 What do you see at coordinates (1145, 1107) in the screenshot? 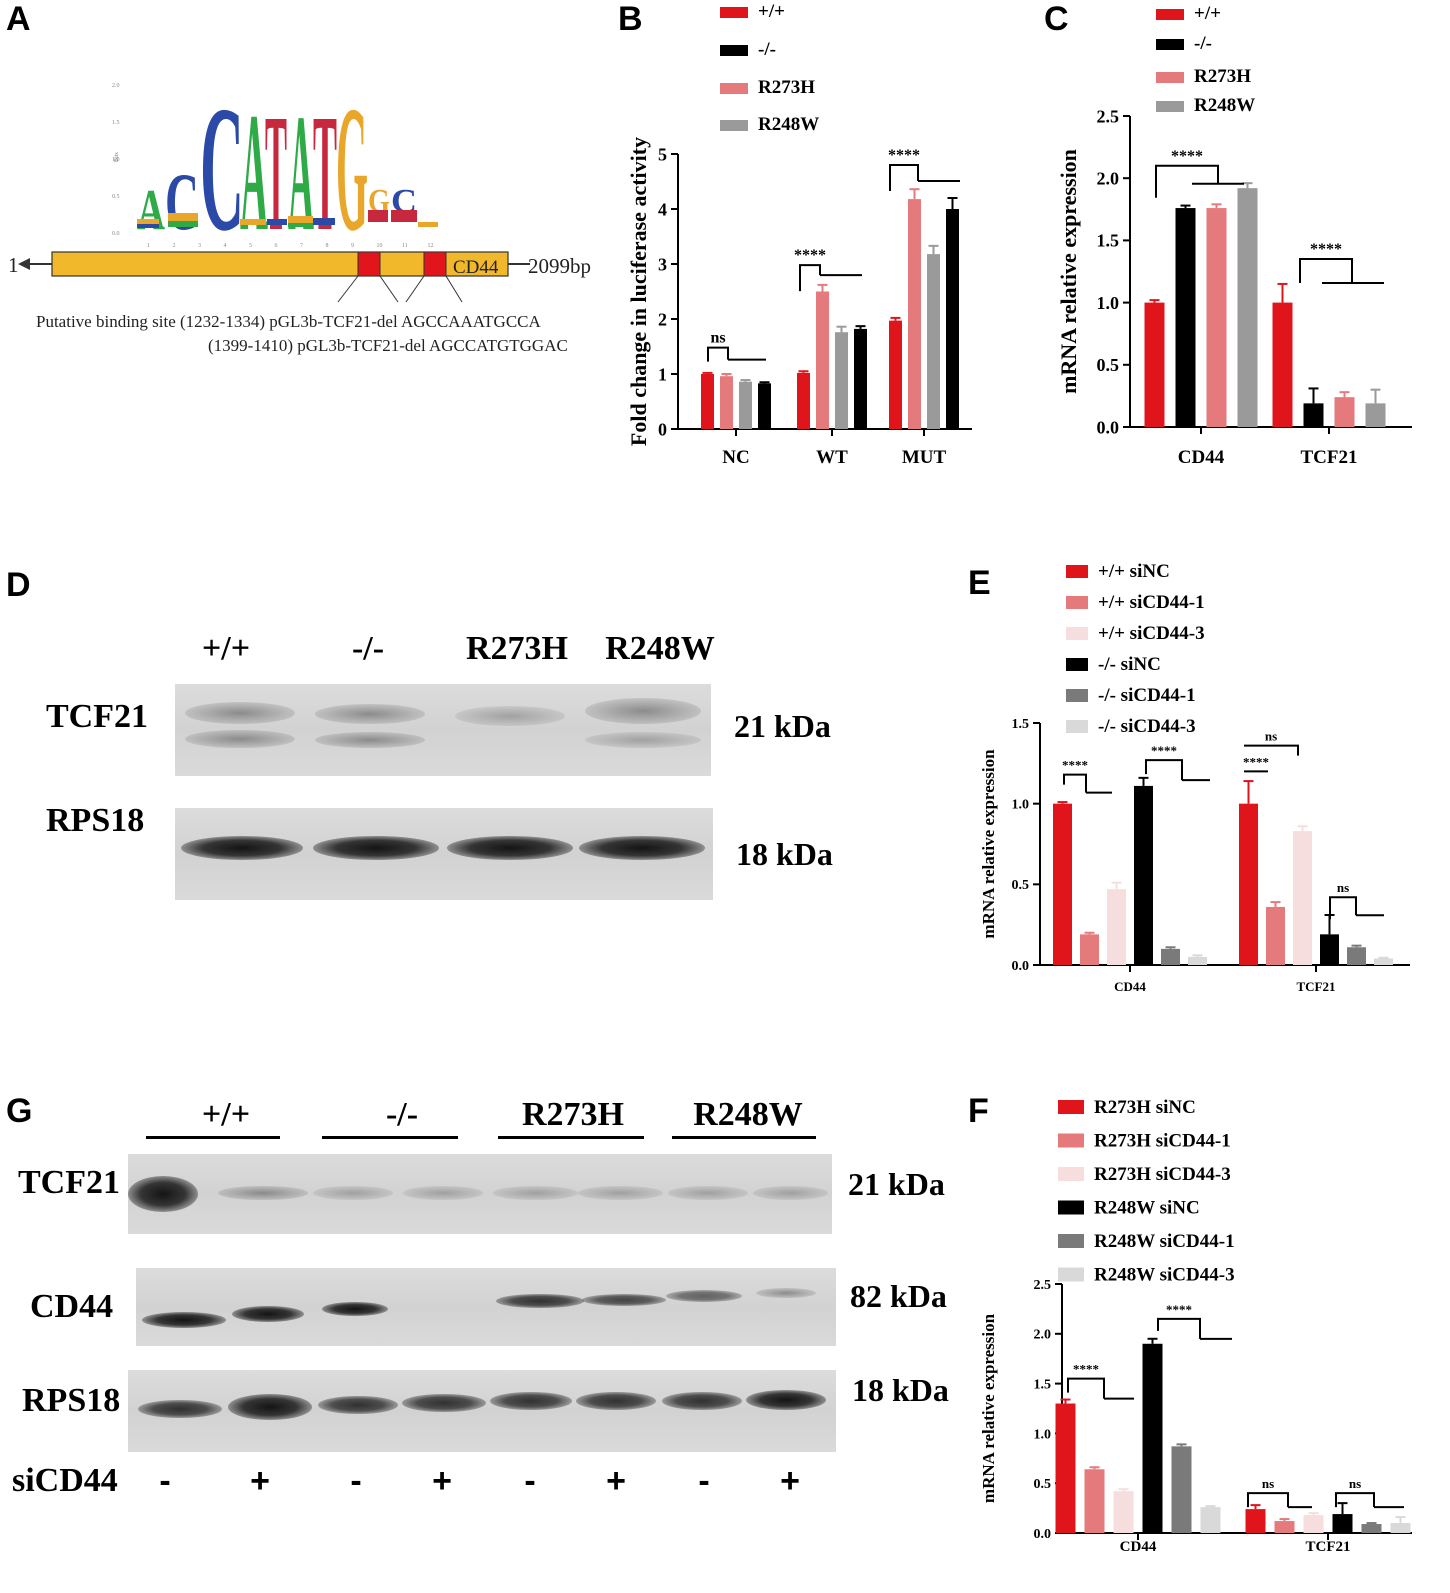
I see `legend-label: R273H siNC` at bounding box center [1145, 1107].